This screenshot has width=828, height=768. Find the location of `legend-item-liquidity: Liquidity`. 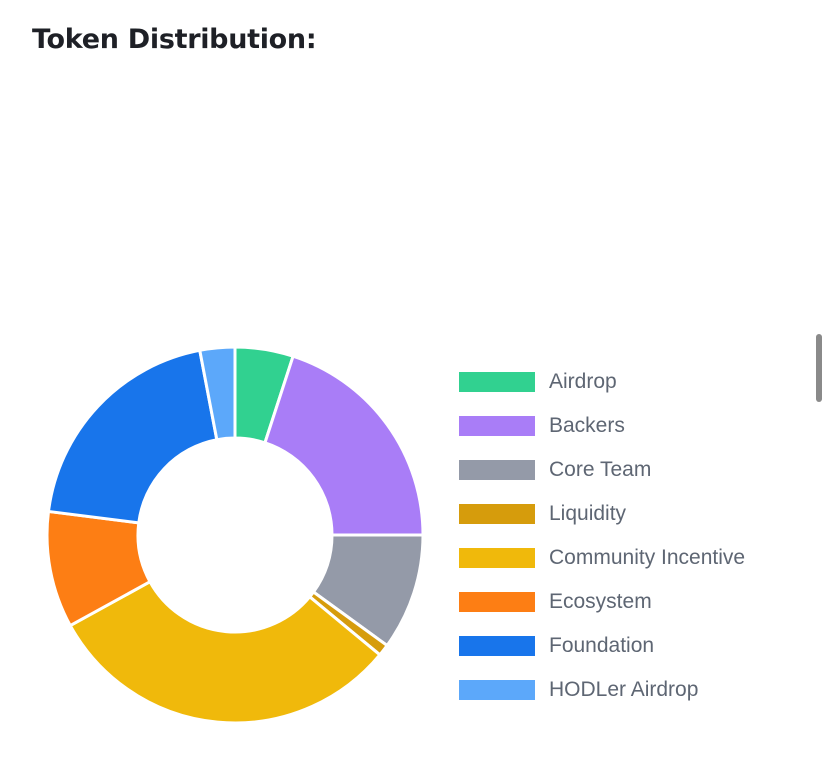

legend-item-liquidity: Liquidity is located at coordinates (602, 514).